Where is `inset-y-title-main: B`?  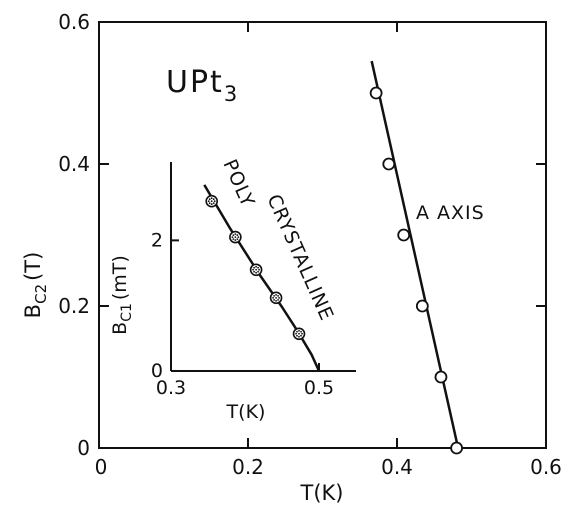 inset-y-title-main: B is located at coordinates (120, 328).